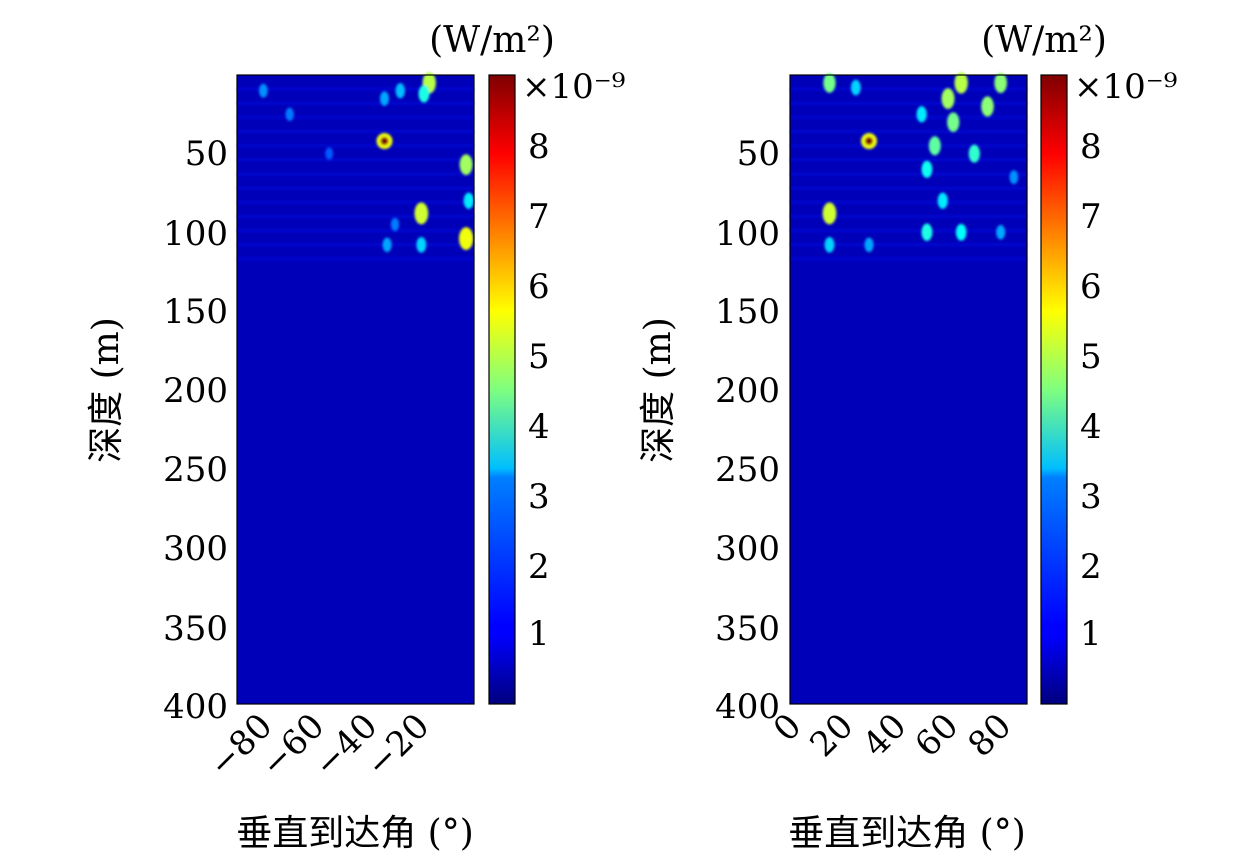 The height and width of the screenshot is (861, 1260). Describe the element at coordinates (397, 745) in the screenshot. I see `x-tick-label: −20` at that location.